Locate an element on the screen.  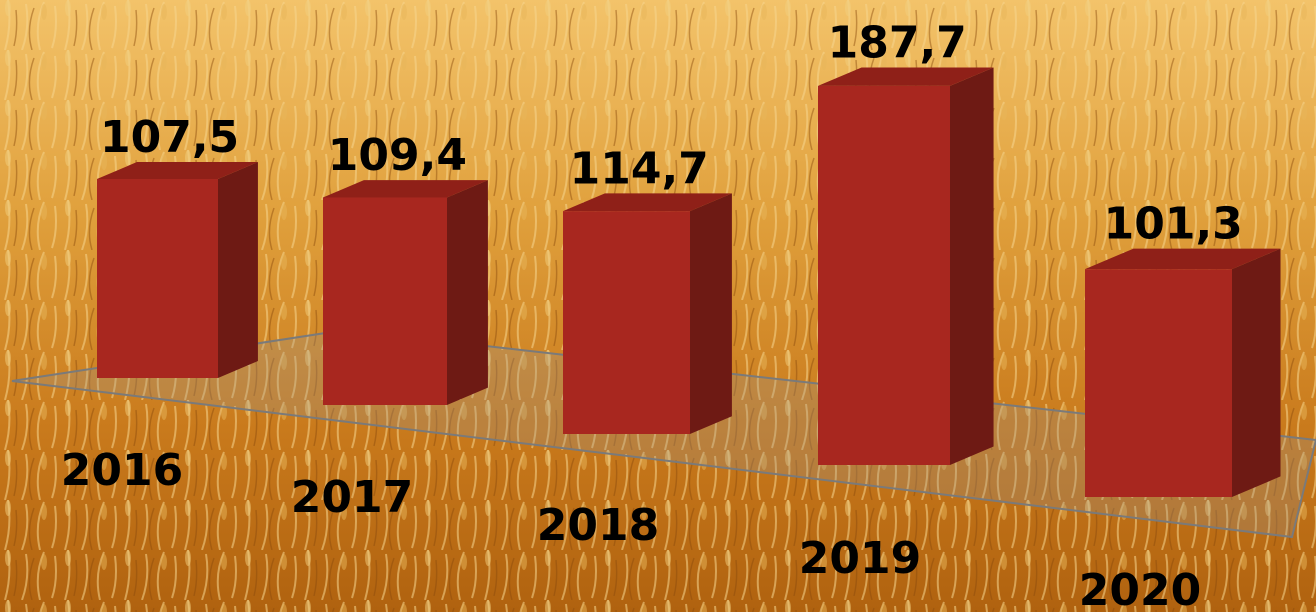
value-label: 101,3 is located at coordinates (1173, 224).